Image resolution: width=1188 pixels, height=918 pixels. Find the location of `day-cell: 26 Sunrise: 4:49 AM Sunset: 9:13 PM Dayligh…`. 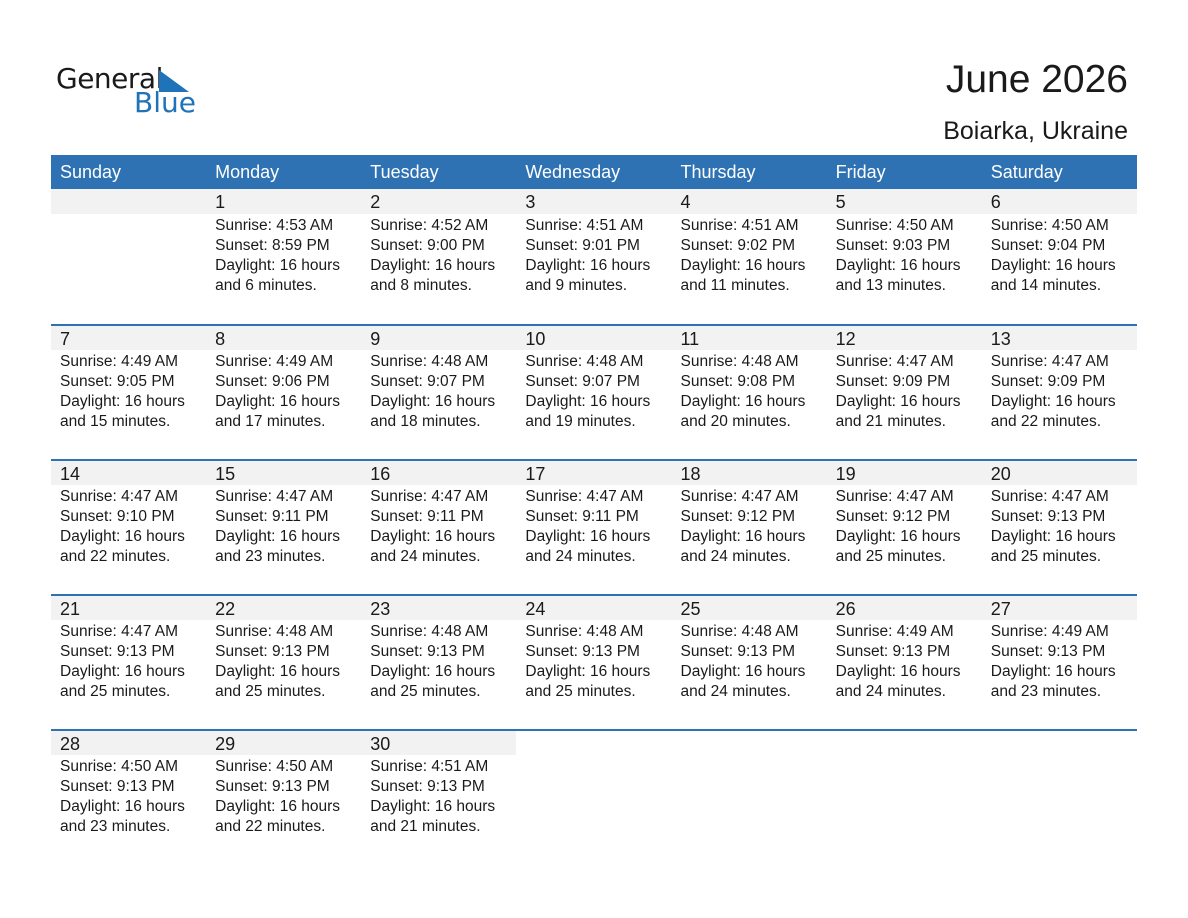

day-cell: 26 Sunrise: 4:49 AM Sunset: 9:13 PM Dayligh… is located at coordinates (904, 662).